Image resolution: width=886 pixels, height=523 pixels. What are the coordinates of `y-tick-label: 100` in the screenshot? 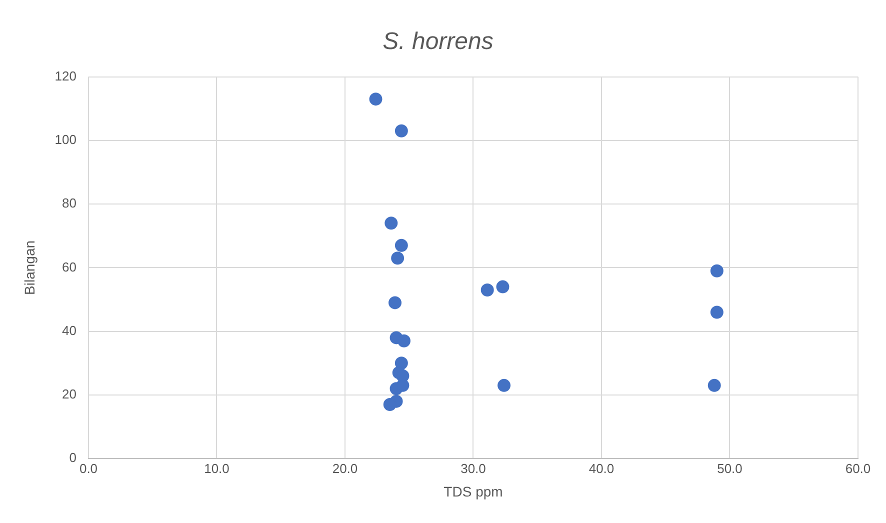 It's located at (65, 140).